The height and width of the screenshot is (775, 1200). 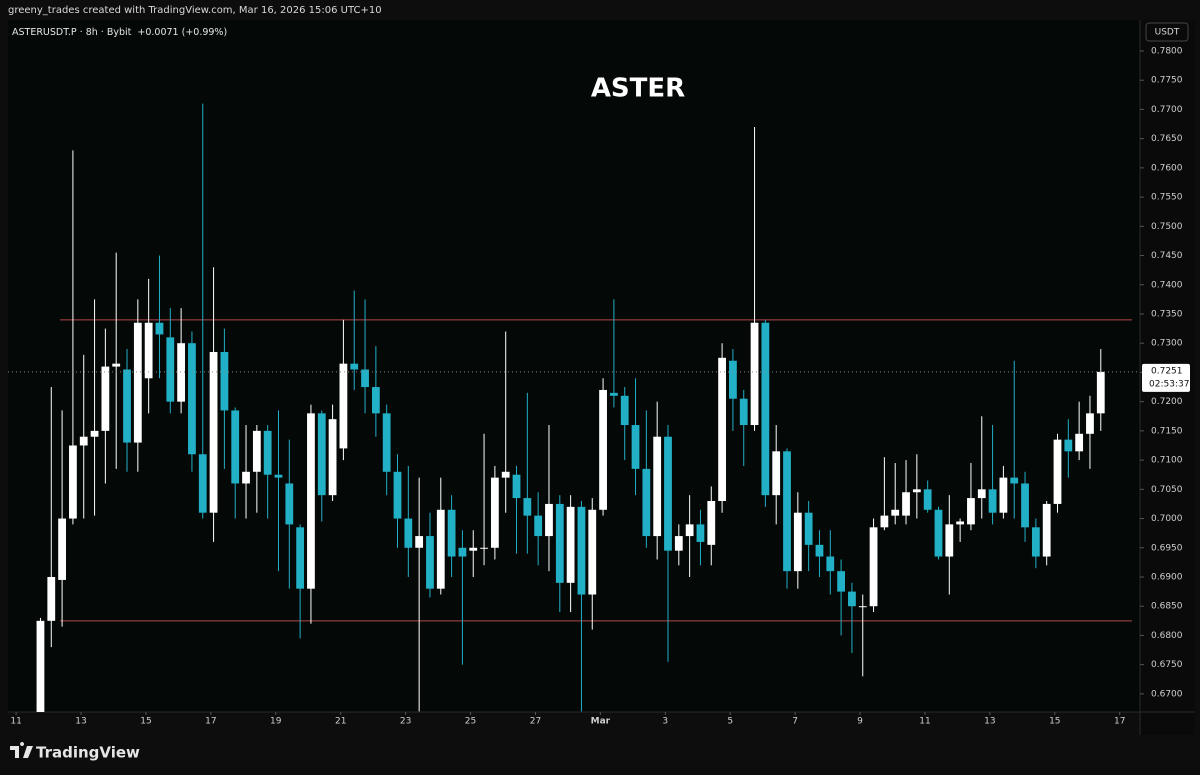 I want to click on y-tick-label: 0.6800, so click(x=1167, y=636).